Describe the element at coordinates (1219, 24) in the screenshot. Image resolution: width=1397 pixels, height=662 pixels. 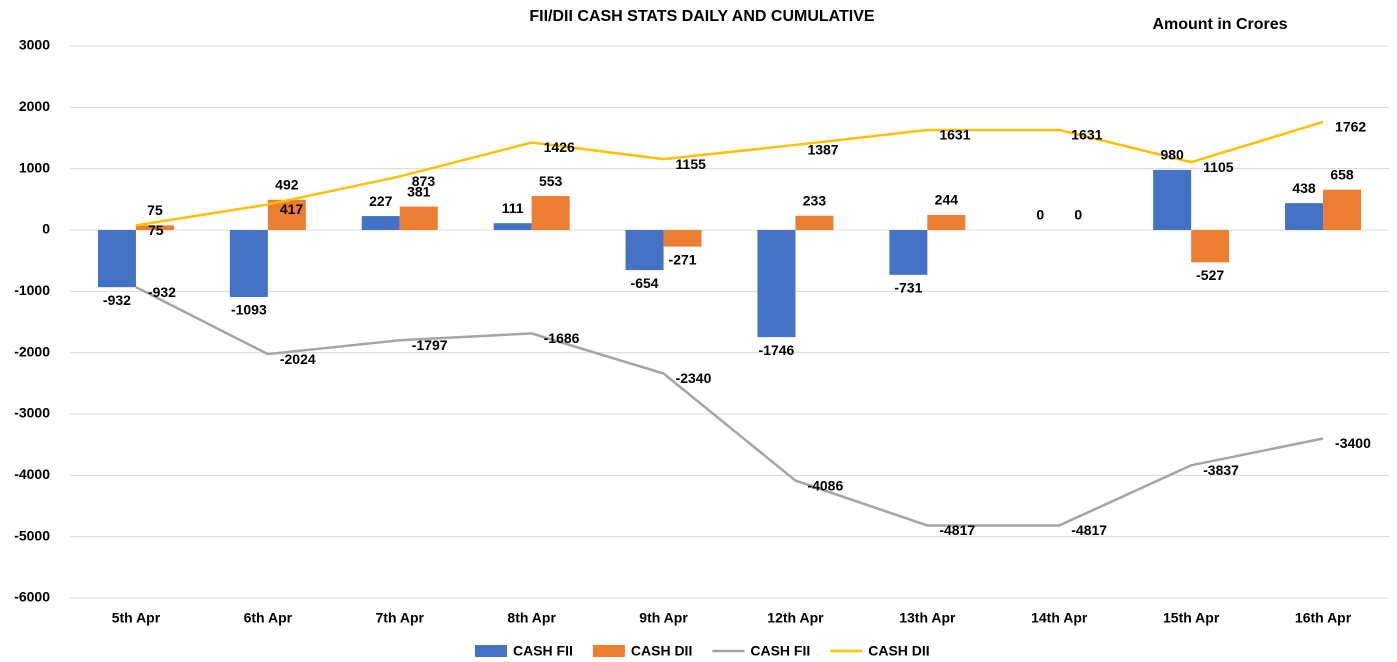
I see `annotation: Amount in Crores` at that location.